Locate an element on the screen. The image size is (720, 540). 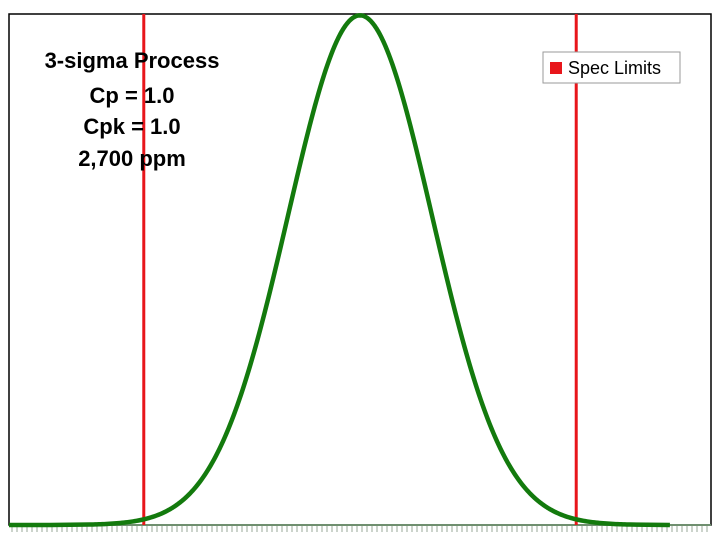
legend-label: Spec Limits is located at coordinates (614, 68).